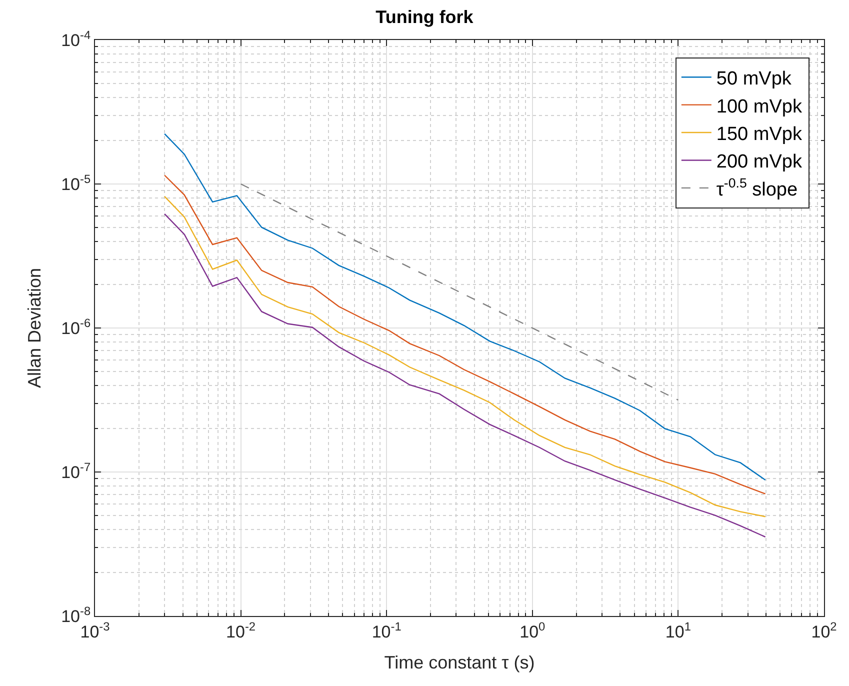 The image size is (849, 686). I want to click on legend-label: 150 mVpk, so click(759, 134).